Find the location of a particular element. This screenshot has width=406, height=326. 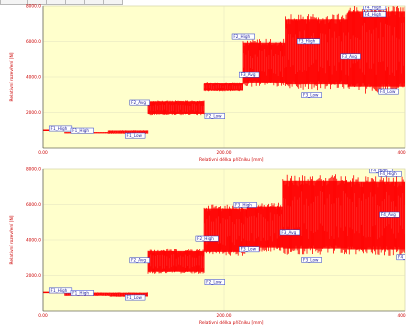

series-band is located at coordinates (264, 227).